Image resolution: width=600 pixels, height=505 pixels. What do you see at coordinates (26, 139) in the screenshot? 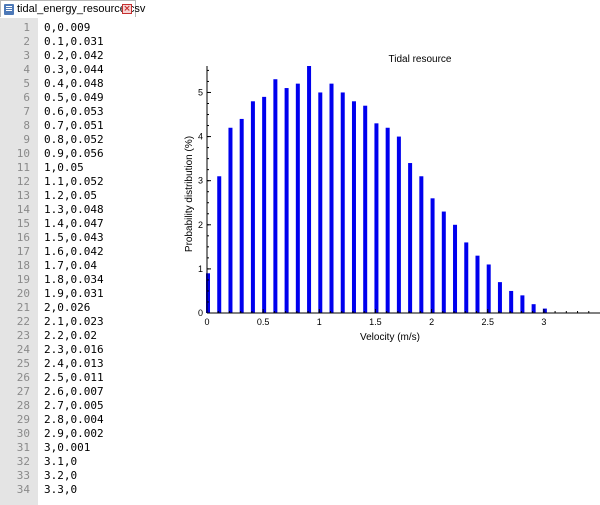
I see `line-number: 9` at bounding box center [26, 139].